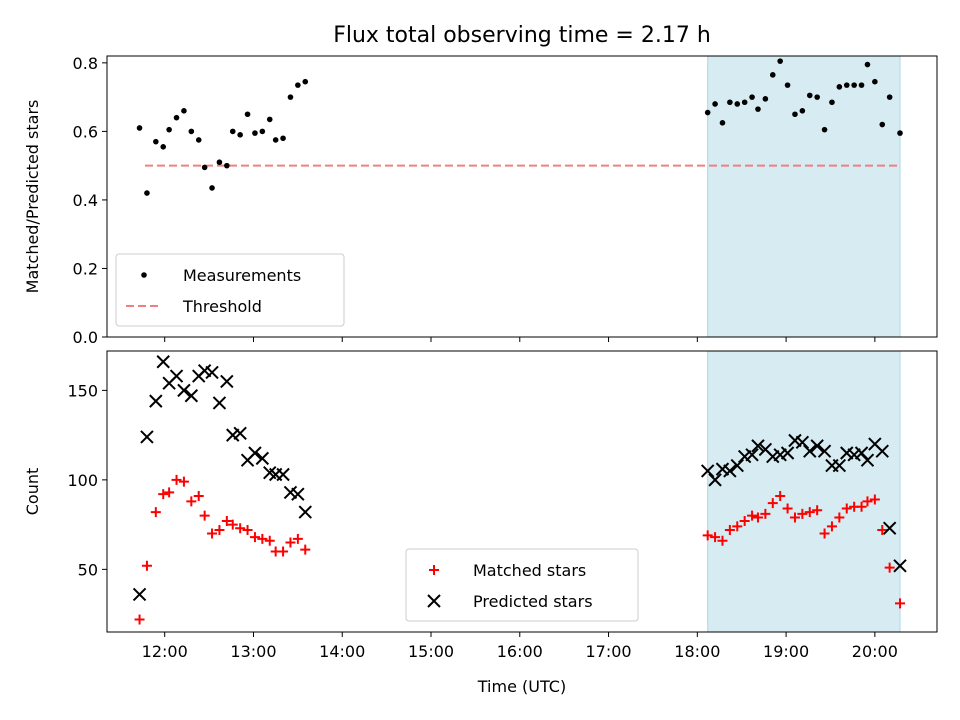 The image size is (960, 720). I want to click on x-tick-label: 17:00, so click(608, 651).